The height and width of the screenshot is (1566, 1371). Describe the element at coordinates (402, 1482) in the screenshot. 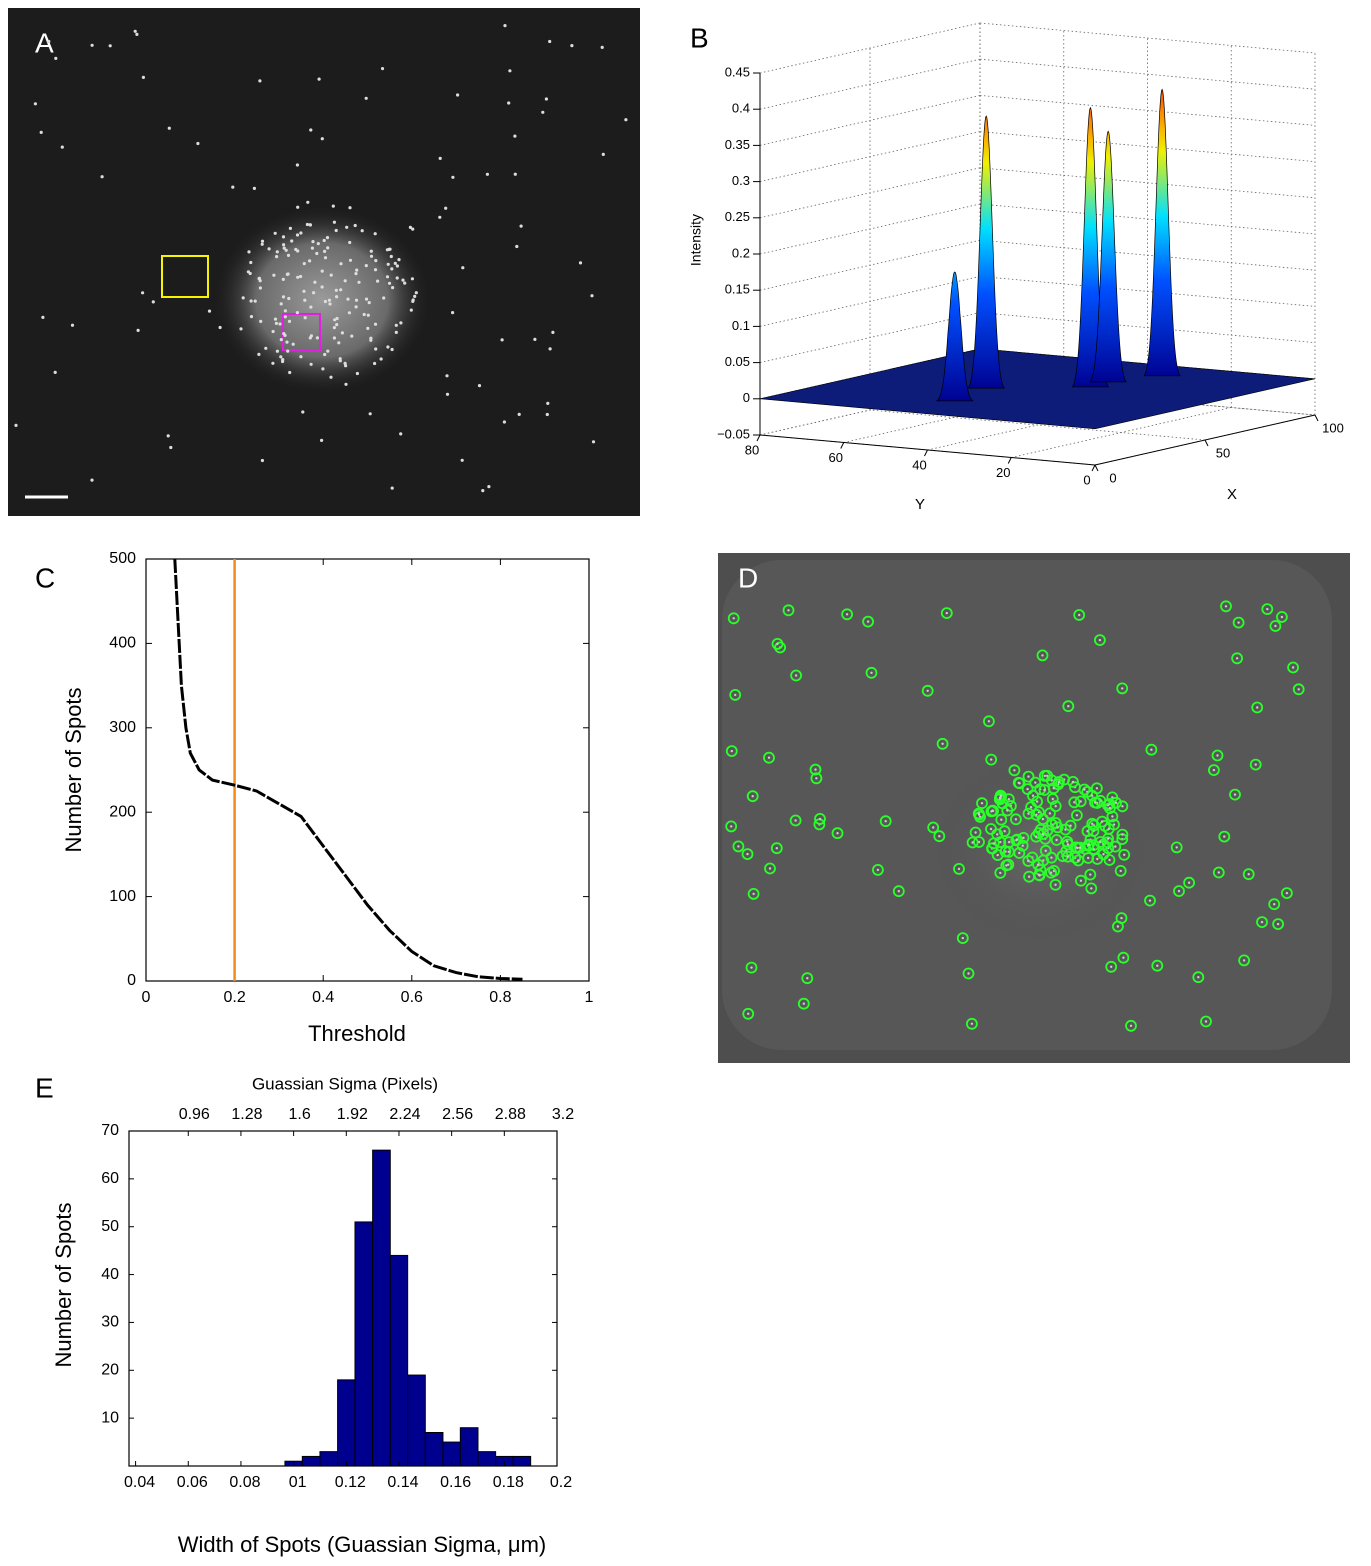

I see `x-tick-label: 0.14` at that location.